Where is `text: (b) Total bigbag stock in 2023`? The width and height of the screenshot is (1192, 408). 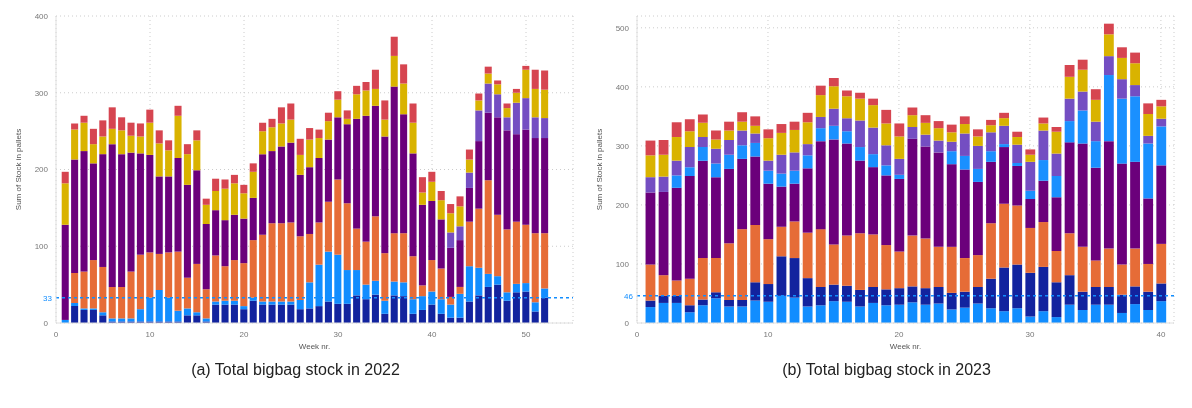
text: (b) Total bigbag stock in 2023 is located at coordinates (886, 370).